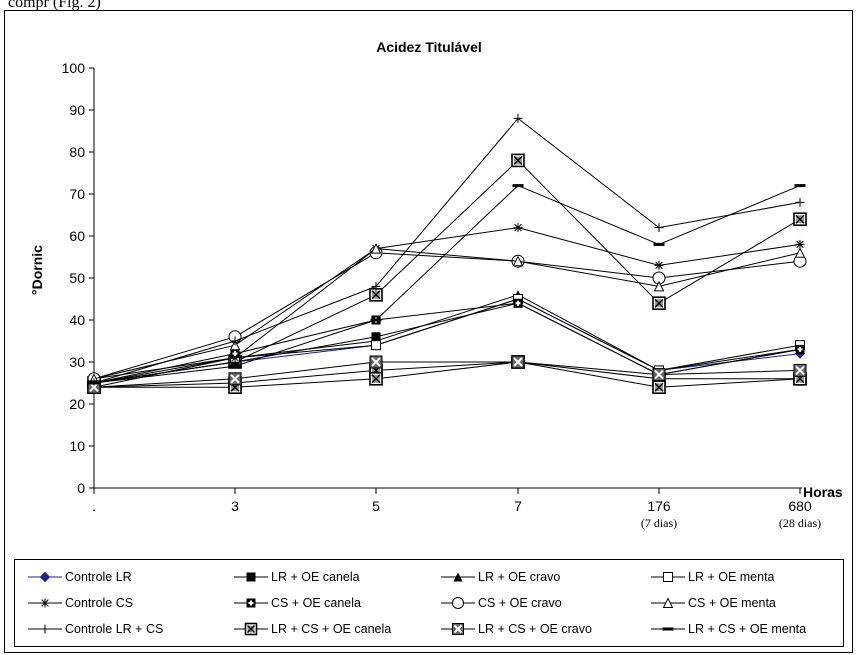 This screenshot has width=858, height=655. What do you see at coordinates (516, 629) in the screenshot?
I see `legend-item: LR + CS + OE cravo` at bounding box center [516, 629].